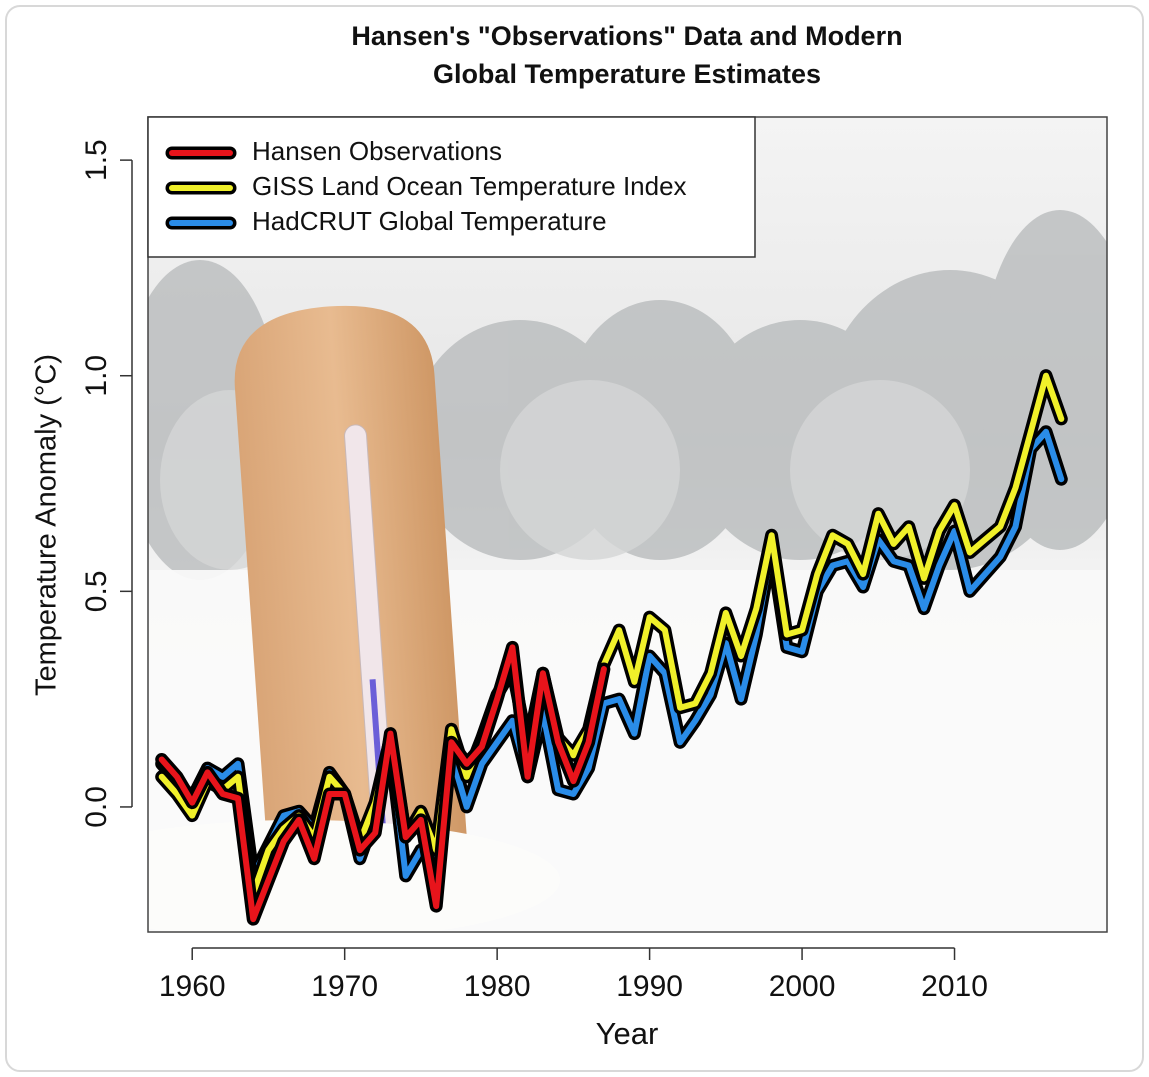  I want to click on y-axis-title: Temperature Anomaly (°C), so click(47, 525).